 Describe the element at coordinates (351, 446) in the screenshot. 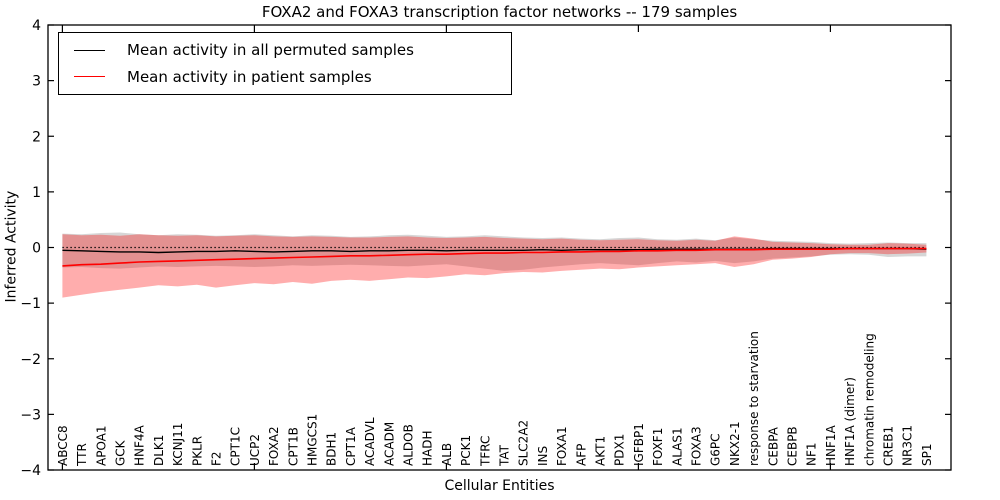

I see `x-tick-label: CPT1A` at that location.